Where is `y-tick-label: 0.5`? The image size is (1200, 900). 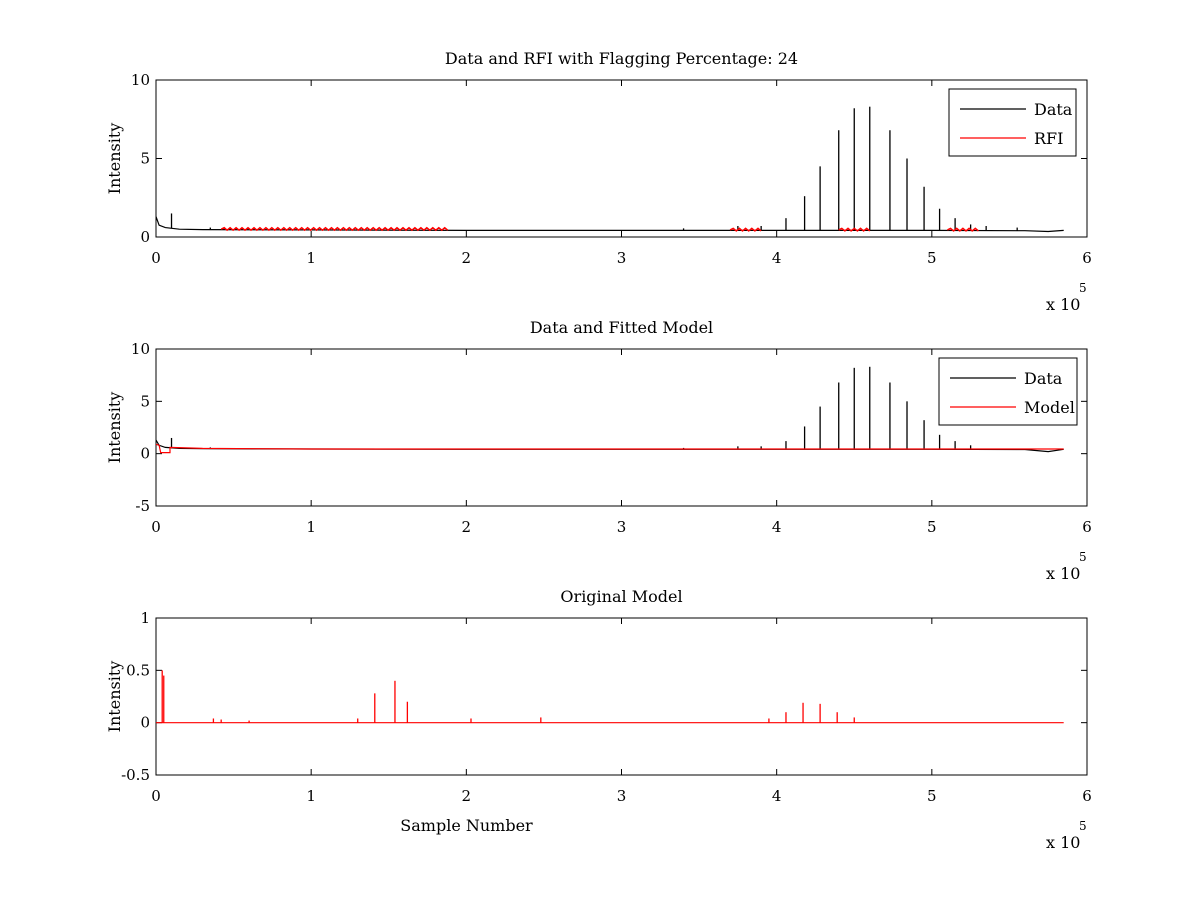 y-tick-label: 0.5 is located at coordinates (138, 670).